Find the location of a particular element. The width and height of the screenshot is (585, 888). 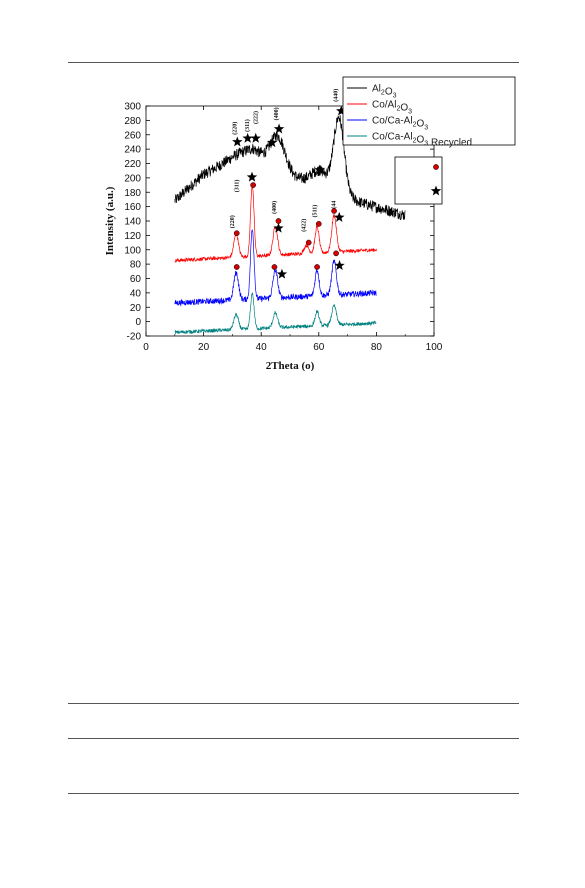

x-tick-label: 20 is located at coordinates (204, 347).